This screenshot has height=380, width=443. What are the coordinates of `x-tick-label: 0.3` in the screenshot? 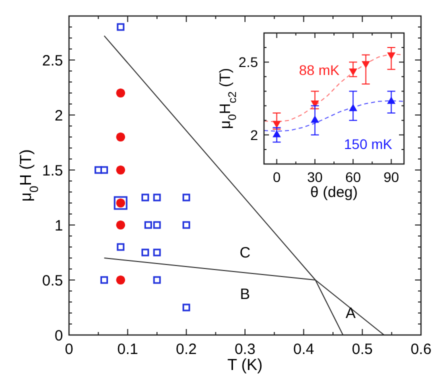 It's located at (245, 349).